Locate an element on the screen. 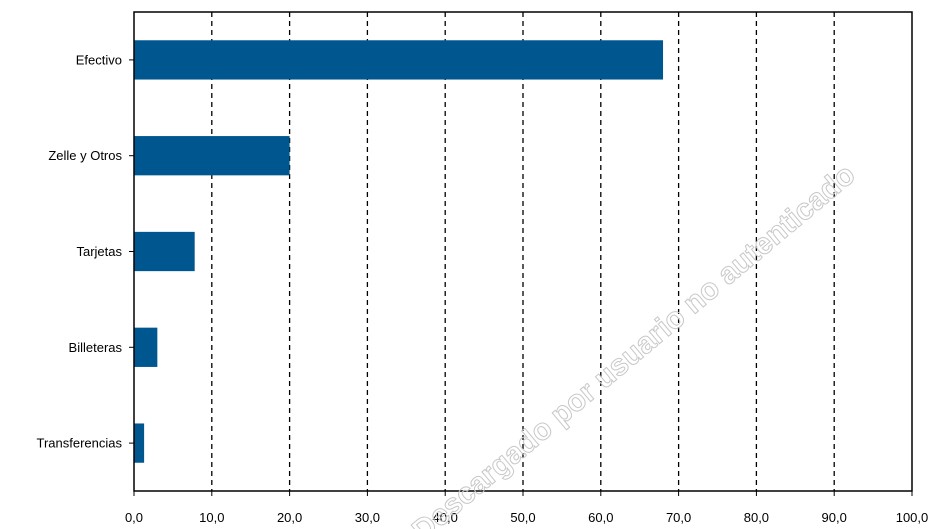  bar-zelle-y-otros is located at coordinates (212, 156).